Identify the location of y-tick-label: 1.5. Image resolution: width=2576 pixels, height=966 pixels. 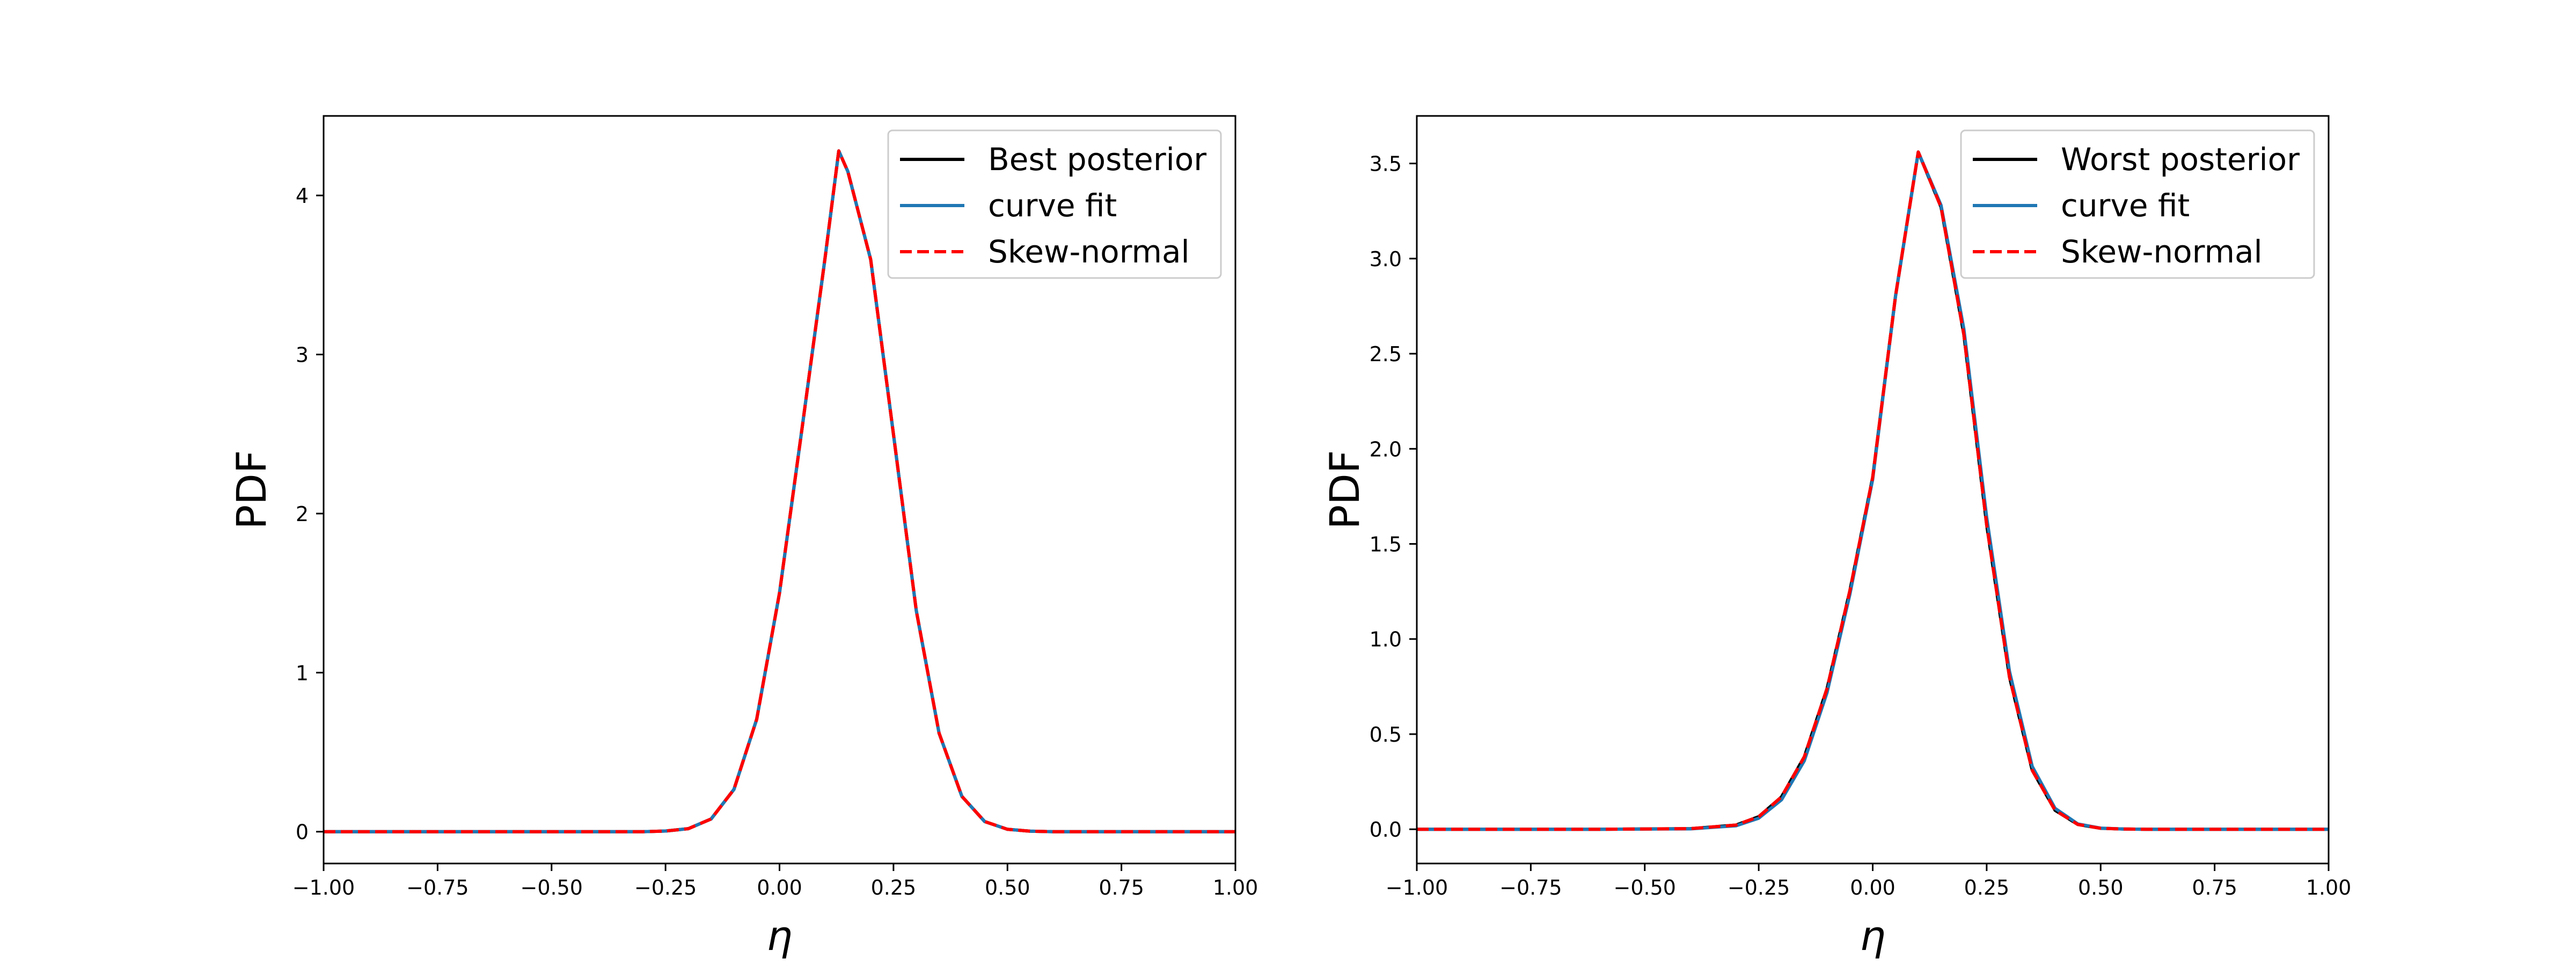
(1386, 545).